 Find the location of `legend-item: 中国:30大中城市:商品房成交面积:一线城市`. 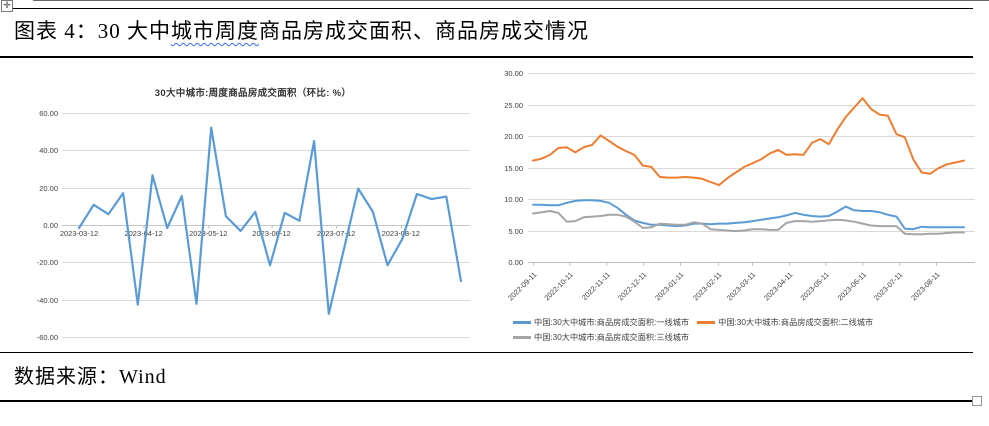

legend-item: 中国:30大中城市:商品房成交面积:一线城市 is located at coordinates (601, 322).